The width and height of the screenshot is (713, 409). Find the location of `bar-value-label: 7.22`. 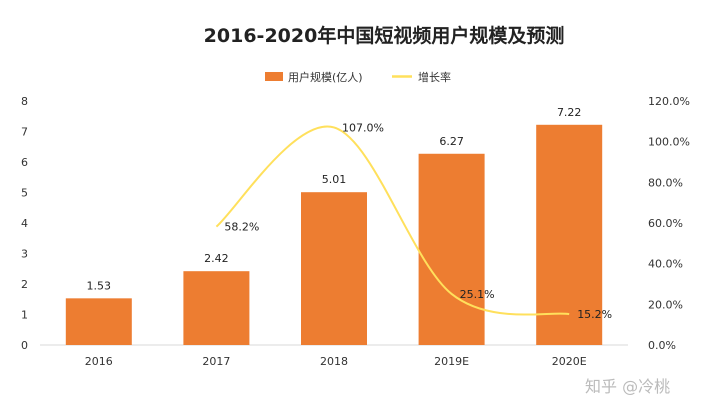

bar-value-label: 7.22 is located at coordinates (569, 112).